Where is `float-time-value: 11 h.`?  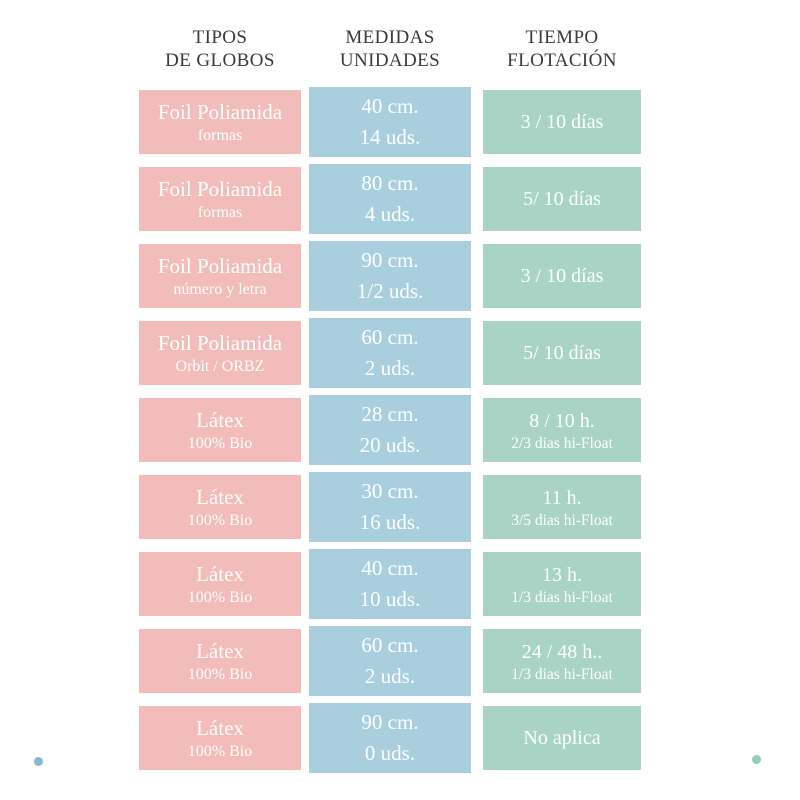
float-time-value: 11 h. is located at coordinates (562, 497).